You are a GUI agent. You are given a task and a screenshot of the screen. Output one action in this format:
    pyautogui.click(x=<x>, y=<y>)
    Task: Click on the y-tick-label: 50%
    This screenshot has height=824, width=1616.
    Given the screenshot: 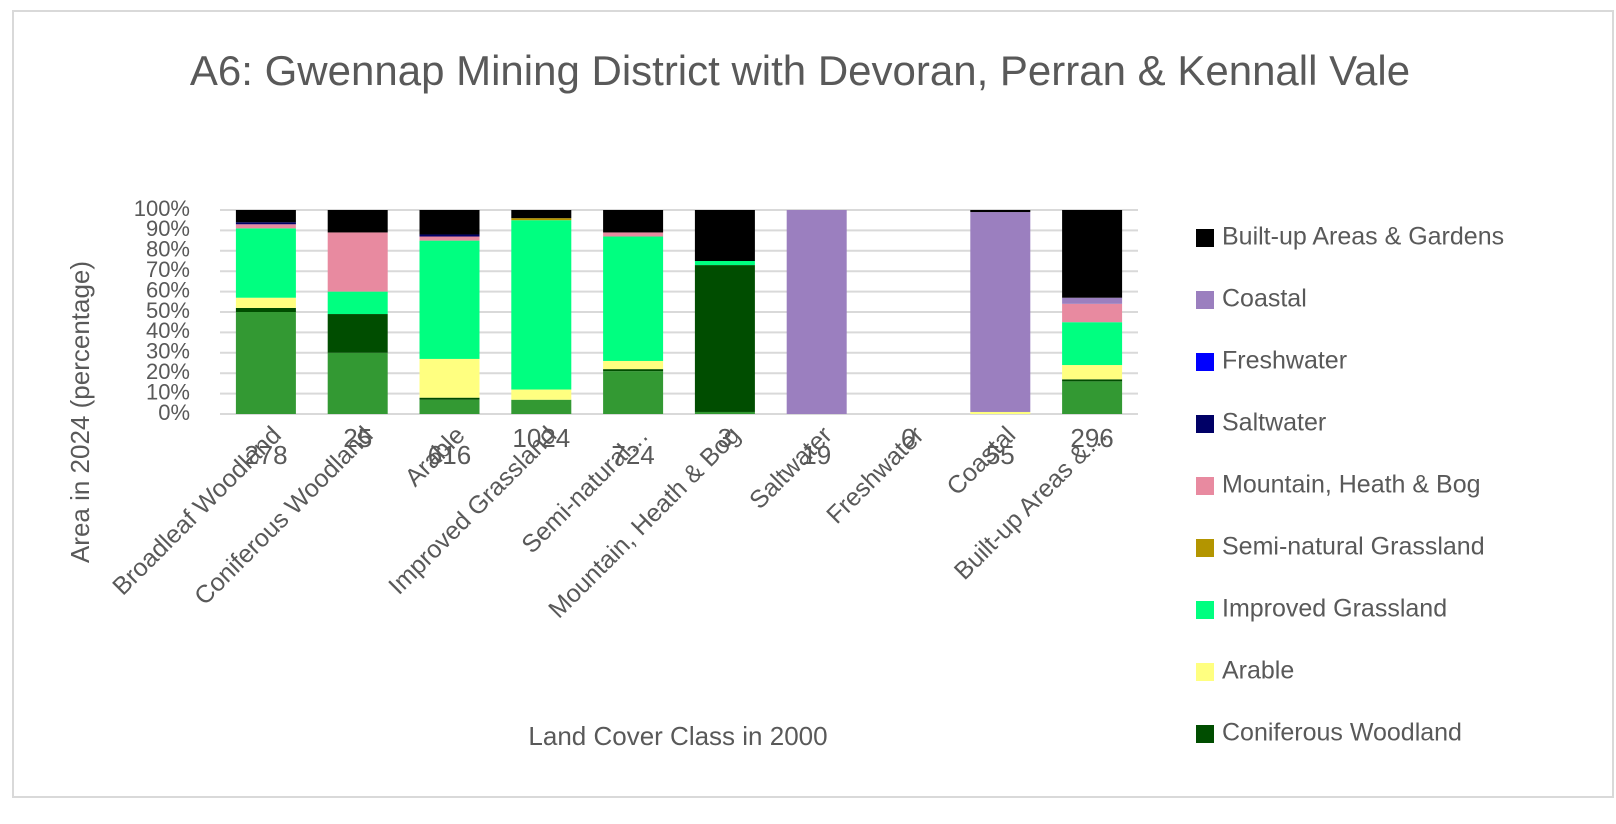 What is the action you would take?
    pyautogui.click(x=168, y=310)
    